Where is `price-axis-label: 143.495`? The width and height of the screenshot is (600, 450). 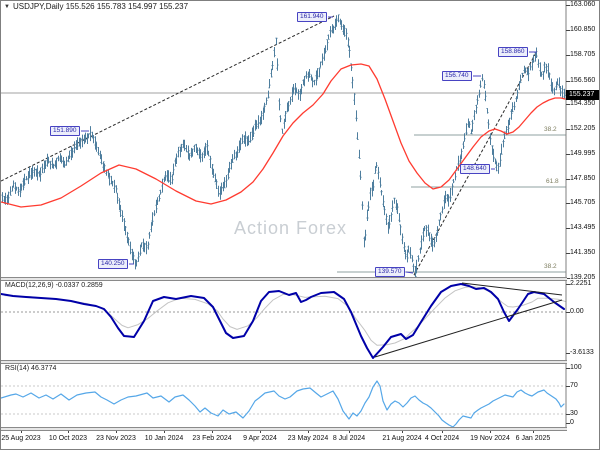 price-axis-label: 143.495 is located at coordinates (583, 227).